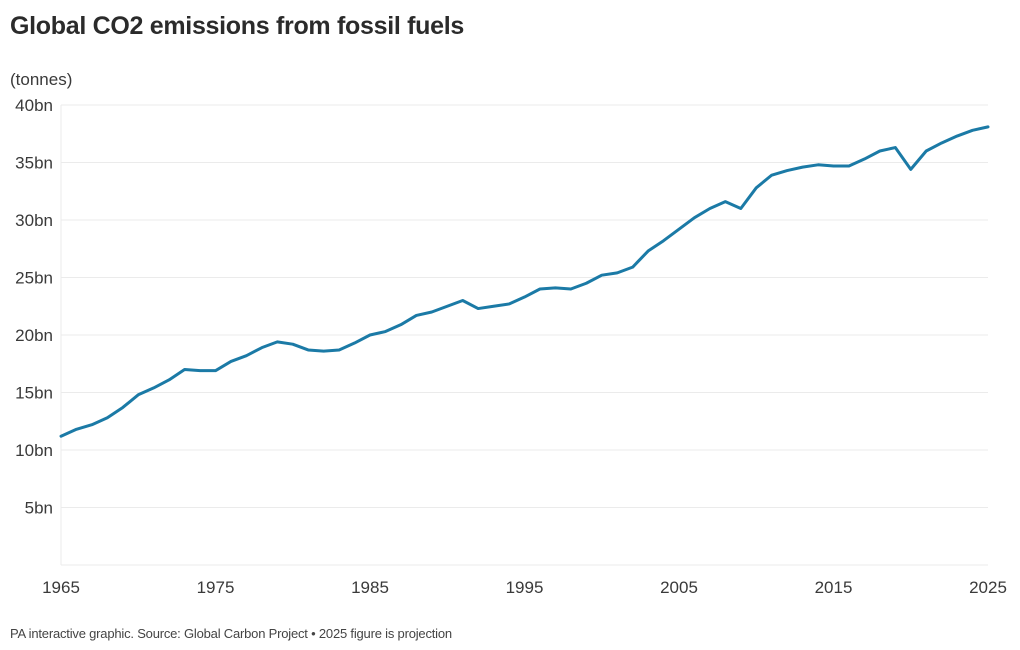 The image size is (1020, 650). Describe the element at coordinates (34, 278) in the screenshot. I see `y-tick-label: 25bn` at that location.